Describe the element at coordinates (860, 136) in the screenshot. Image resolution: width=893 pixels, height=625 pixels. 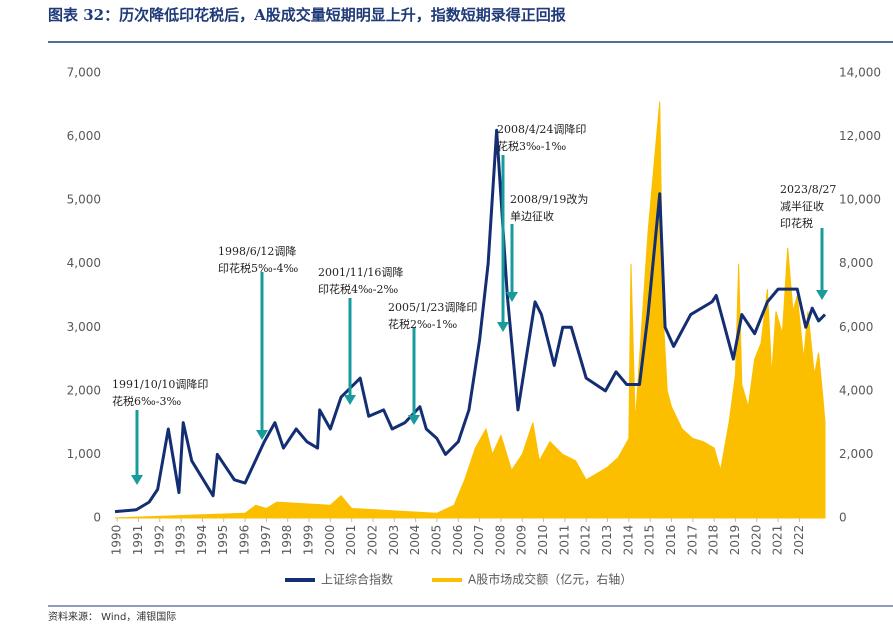
I see `y2-tick-label: 12,000` at that location.